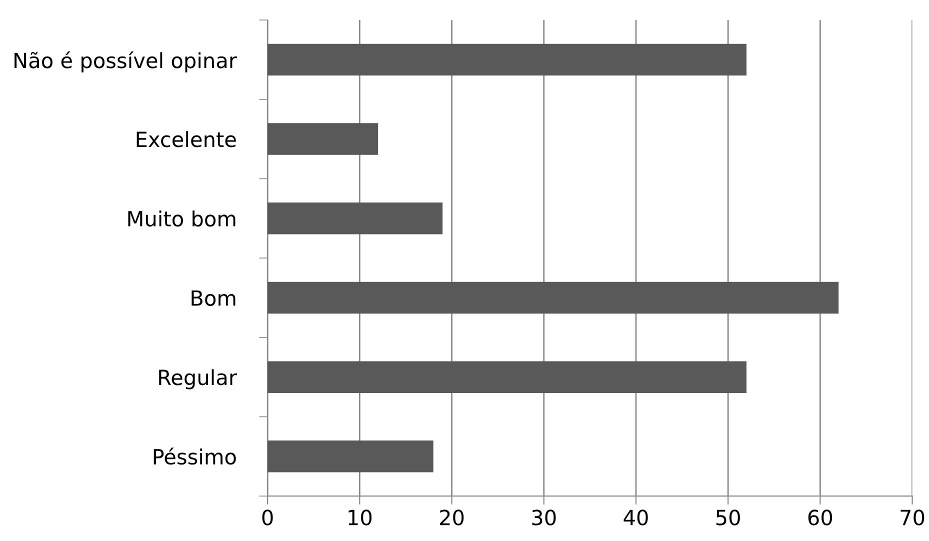 This screenshot has height=541, width=929. What do you see at coordinates (198, 379) in the screenshot?
I see `y-tick-label: Regular` at bounding box center [198, 379].